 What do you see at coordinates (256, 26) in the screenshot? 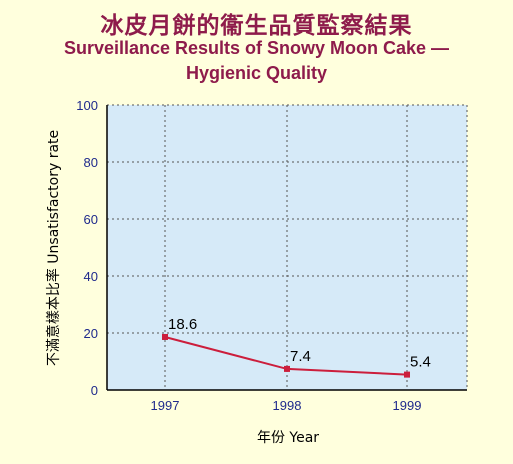
I see `chart-title-chinese: 冰皮月餅的衞生品質監察結果` at bounding box center [256, 26].